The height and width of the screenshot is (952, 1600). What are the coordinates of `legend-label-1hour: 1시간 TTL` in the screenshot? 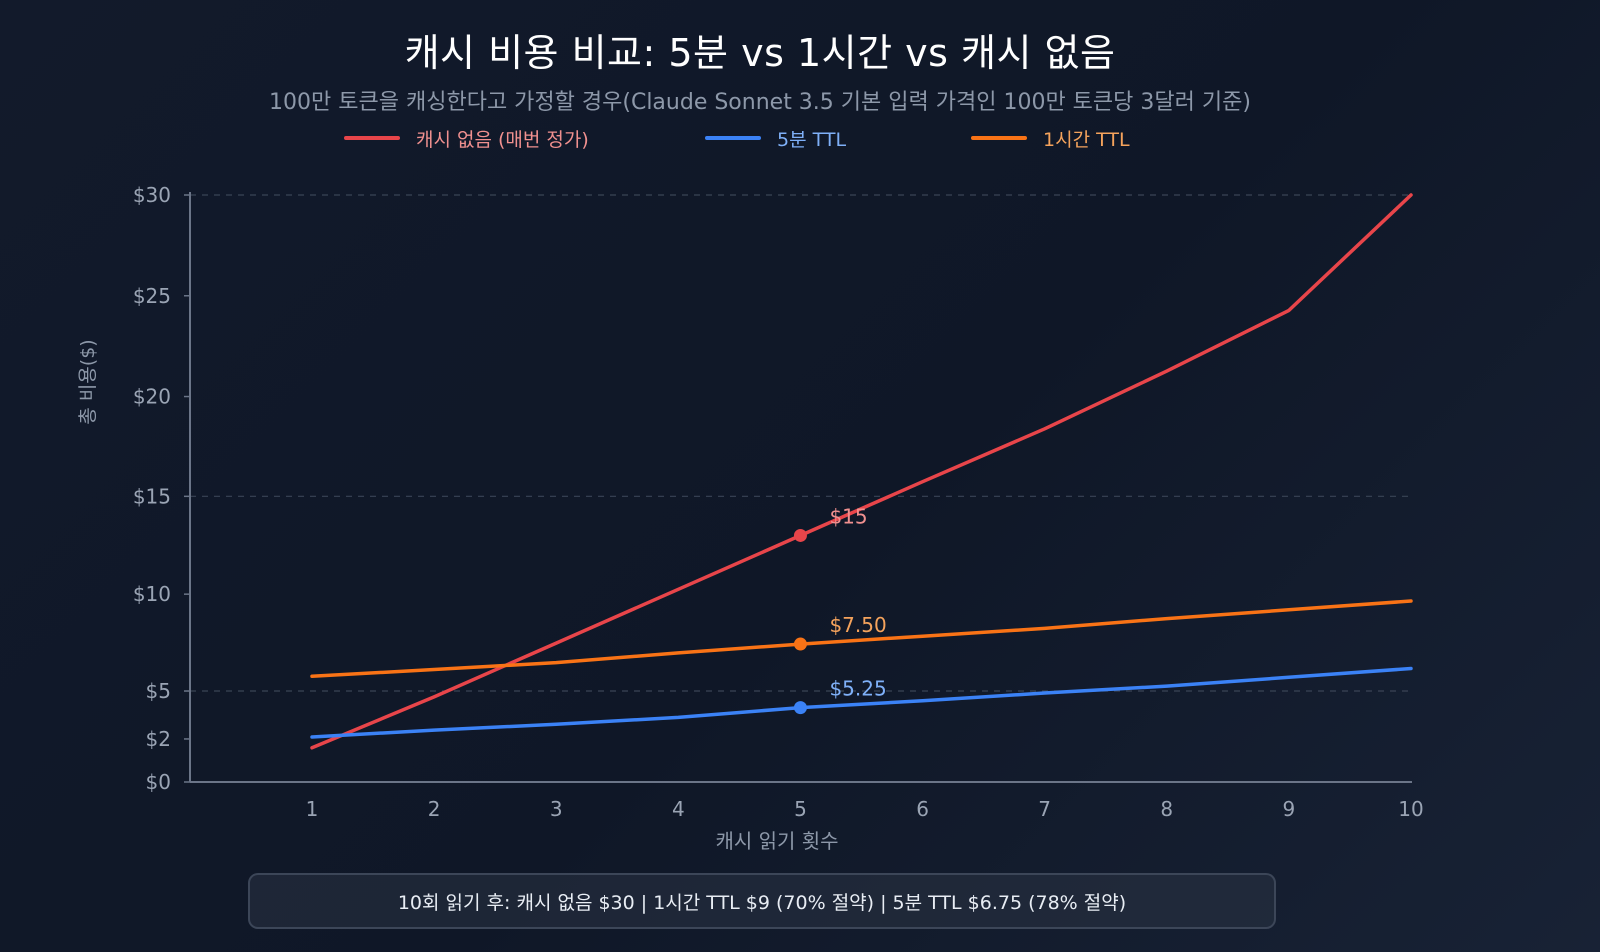 It's located at (1086, 139).